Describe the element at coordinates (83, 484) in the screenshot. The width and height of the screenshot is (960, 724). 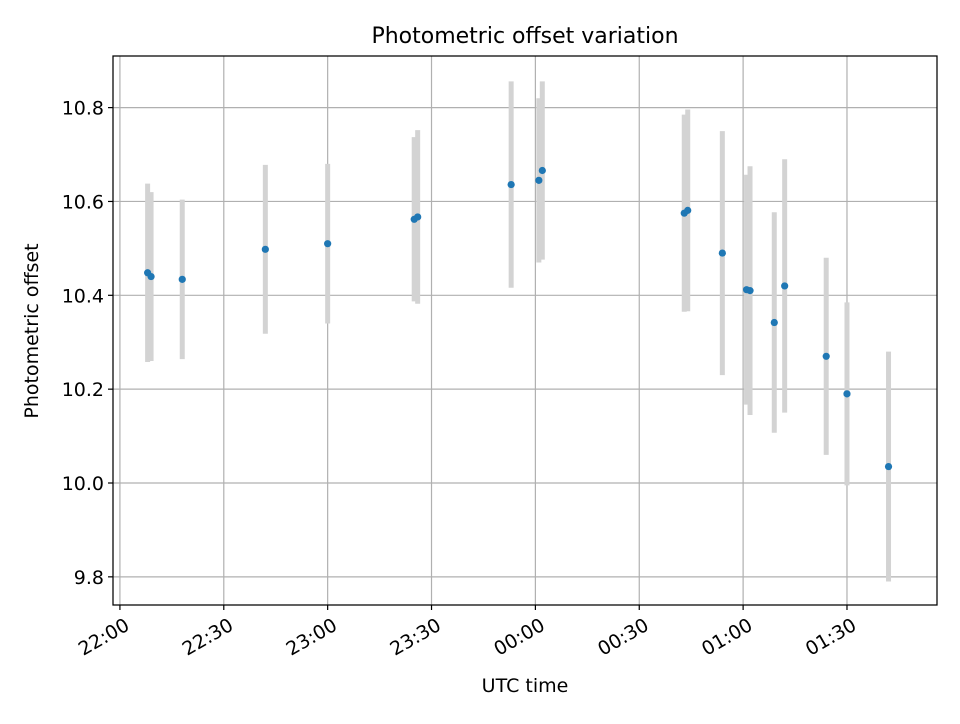
I see `y-tick-label: 10.0` at that location.